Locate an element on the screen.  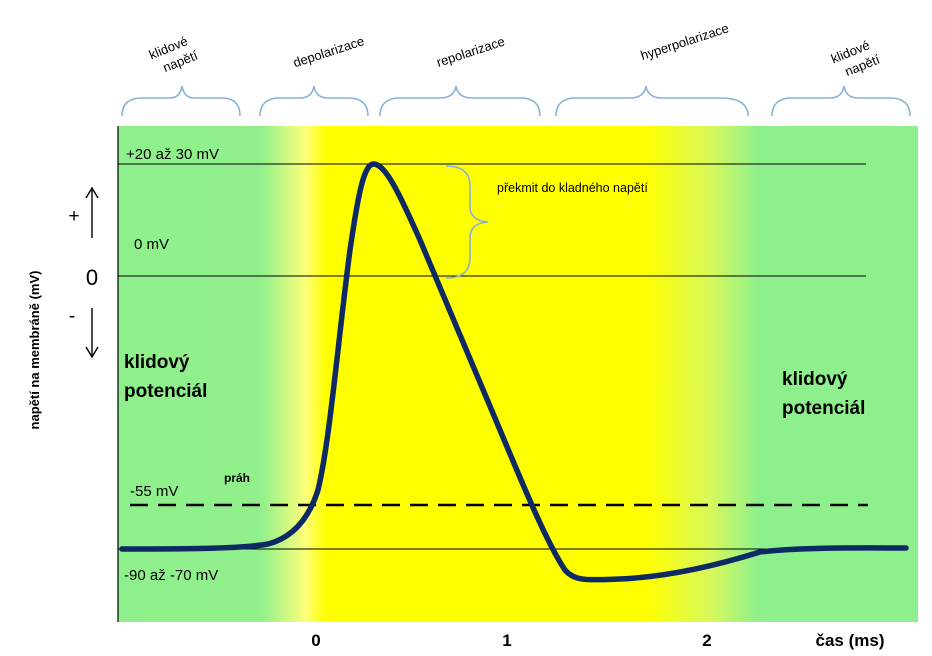
brace-depolarization is located at coordinates (314, 101).